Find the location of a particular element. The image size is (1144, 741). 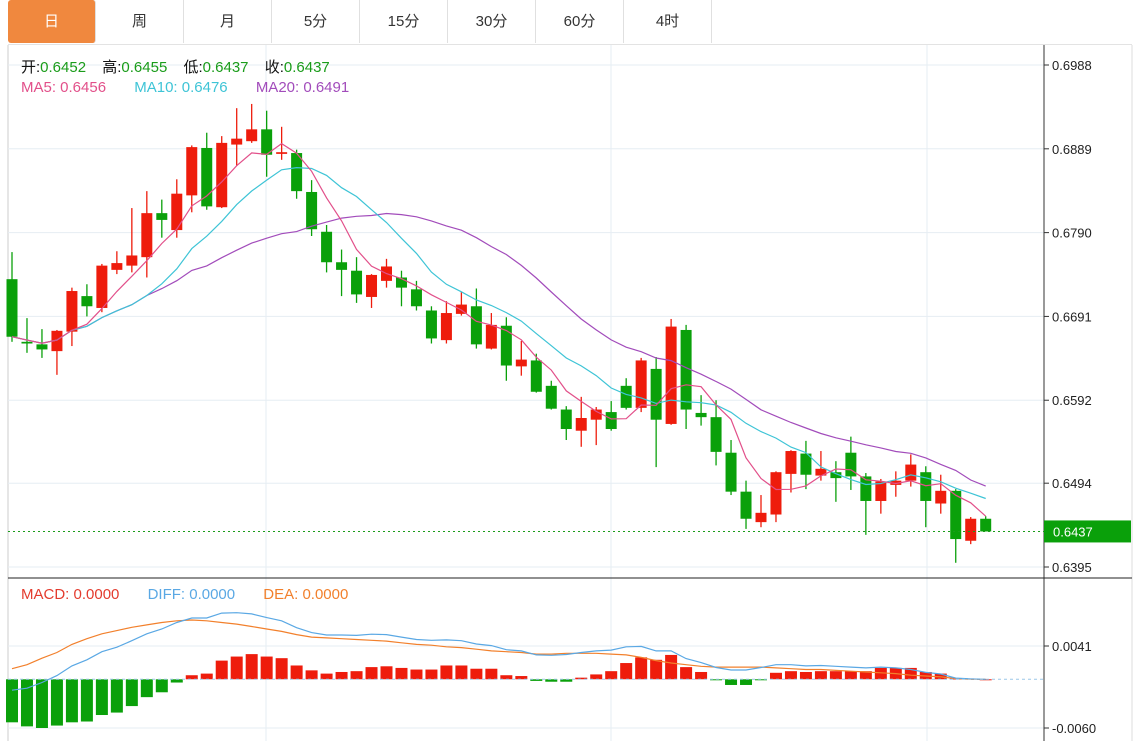

macd-legend: MACD: 0.0000 DIFF: 0.0000 DEA: 0.0000 is located at coordinates (184, 594).